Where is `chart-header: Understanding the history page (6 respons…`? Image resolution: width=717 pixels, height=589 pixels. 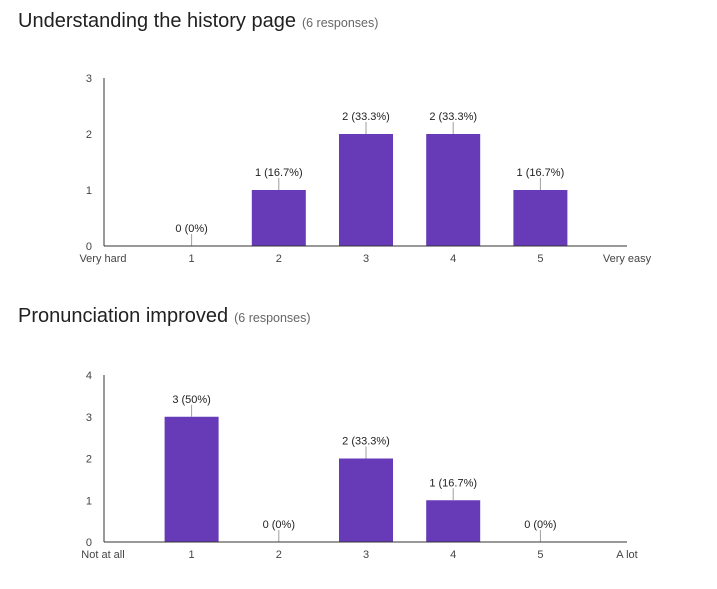
chart-header: Understanding the history page (6 respons… is located at coordinates (198, 21).